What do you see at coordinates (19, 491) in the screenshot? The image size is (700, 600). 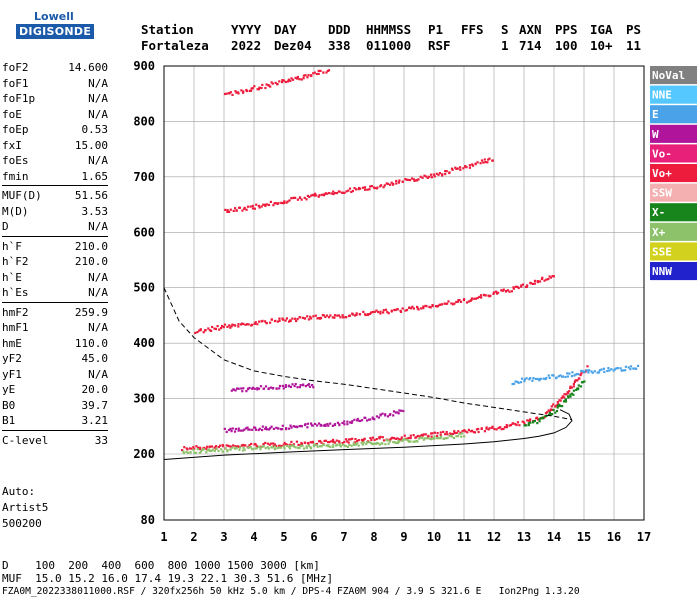 I see `auto-label: Auto:` at bounding box center [19, 491].